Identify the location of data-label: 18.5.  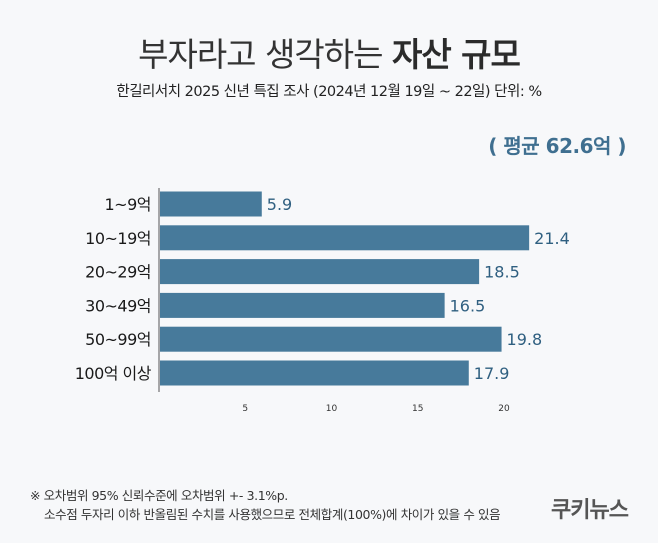
(502, 272).